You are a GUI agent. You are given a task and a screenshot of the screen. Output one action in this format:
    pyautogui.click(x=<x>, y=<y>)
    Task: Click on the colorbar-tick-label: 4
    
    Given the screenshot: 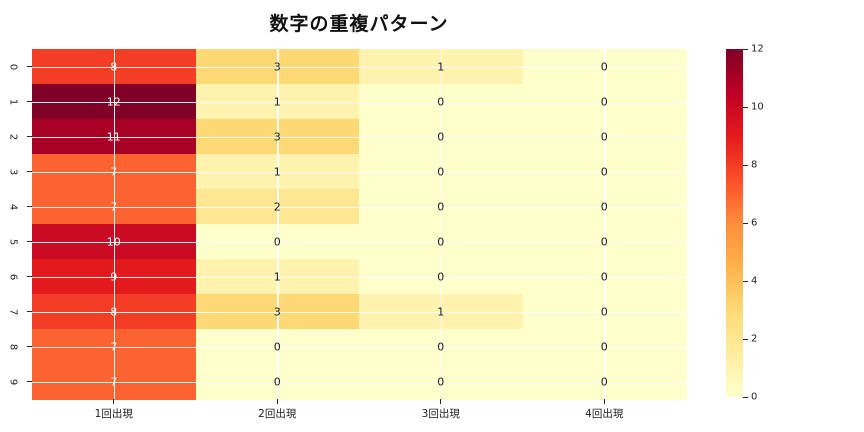 What is the action you would take?
    pyautogui.click(x=754, y=281)
    